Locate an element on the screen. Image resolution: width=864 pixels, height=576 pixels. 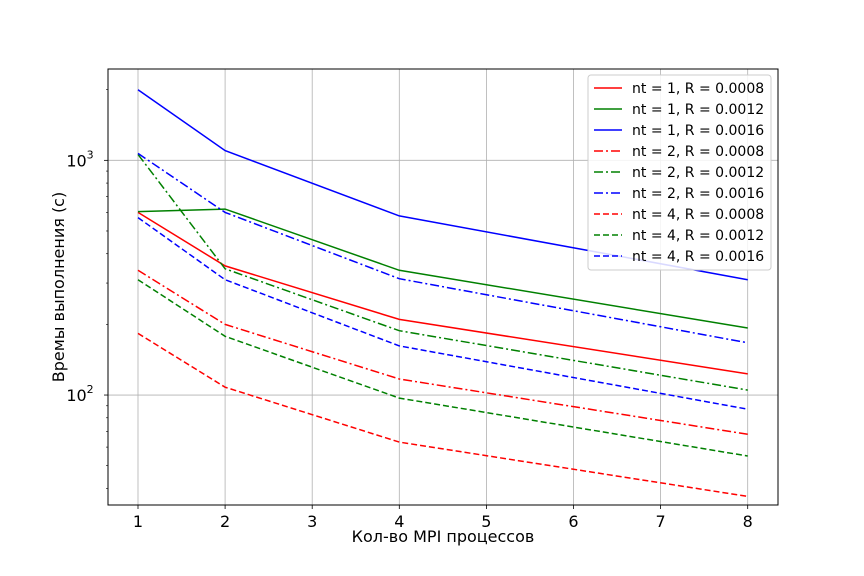
x-tick-label: 7 is located at coordinates (661, 521).